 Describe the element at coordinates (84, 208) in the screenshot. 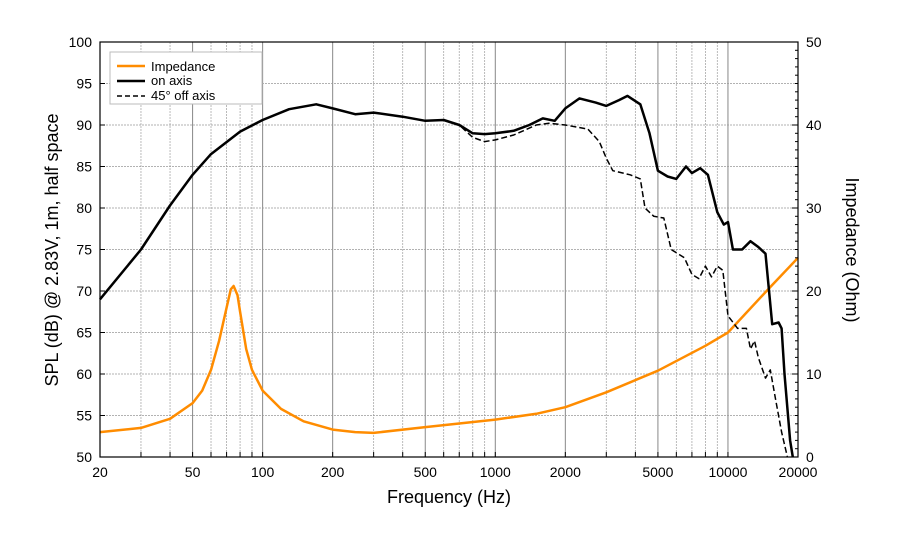

I see `y-tick-label: 80` at that location.